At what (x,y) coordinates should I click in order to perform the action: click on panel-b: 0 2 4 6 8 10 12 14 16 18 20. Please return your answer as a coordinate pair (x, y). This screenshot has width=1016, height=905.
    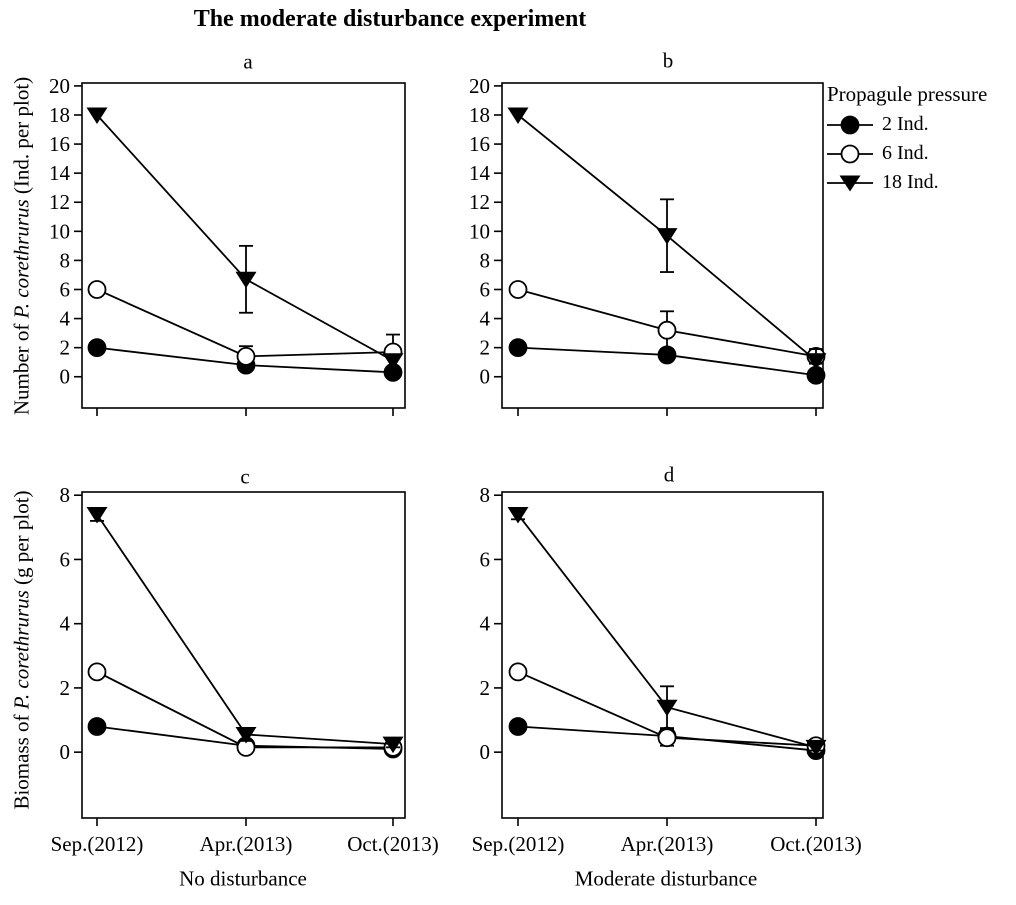
    Looking at the image, I should click on (648, 245).